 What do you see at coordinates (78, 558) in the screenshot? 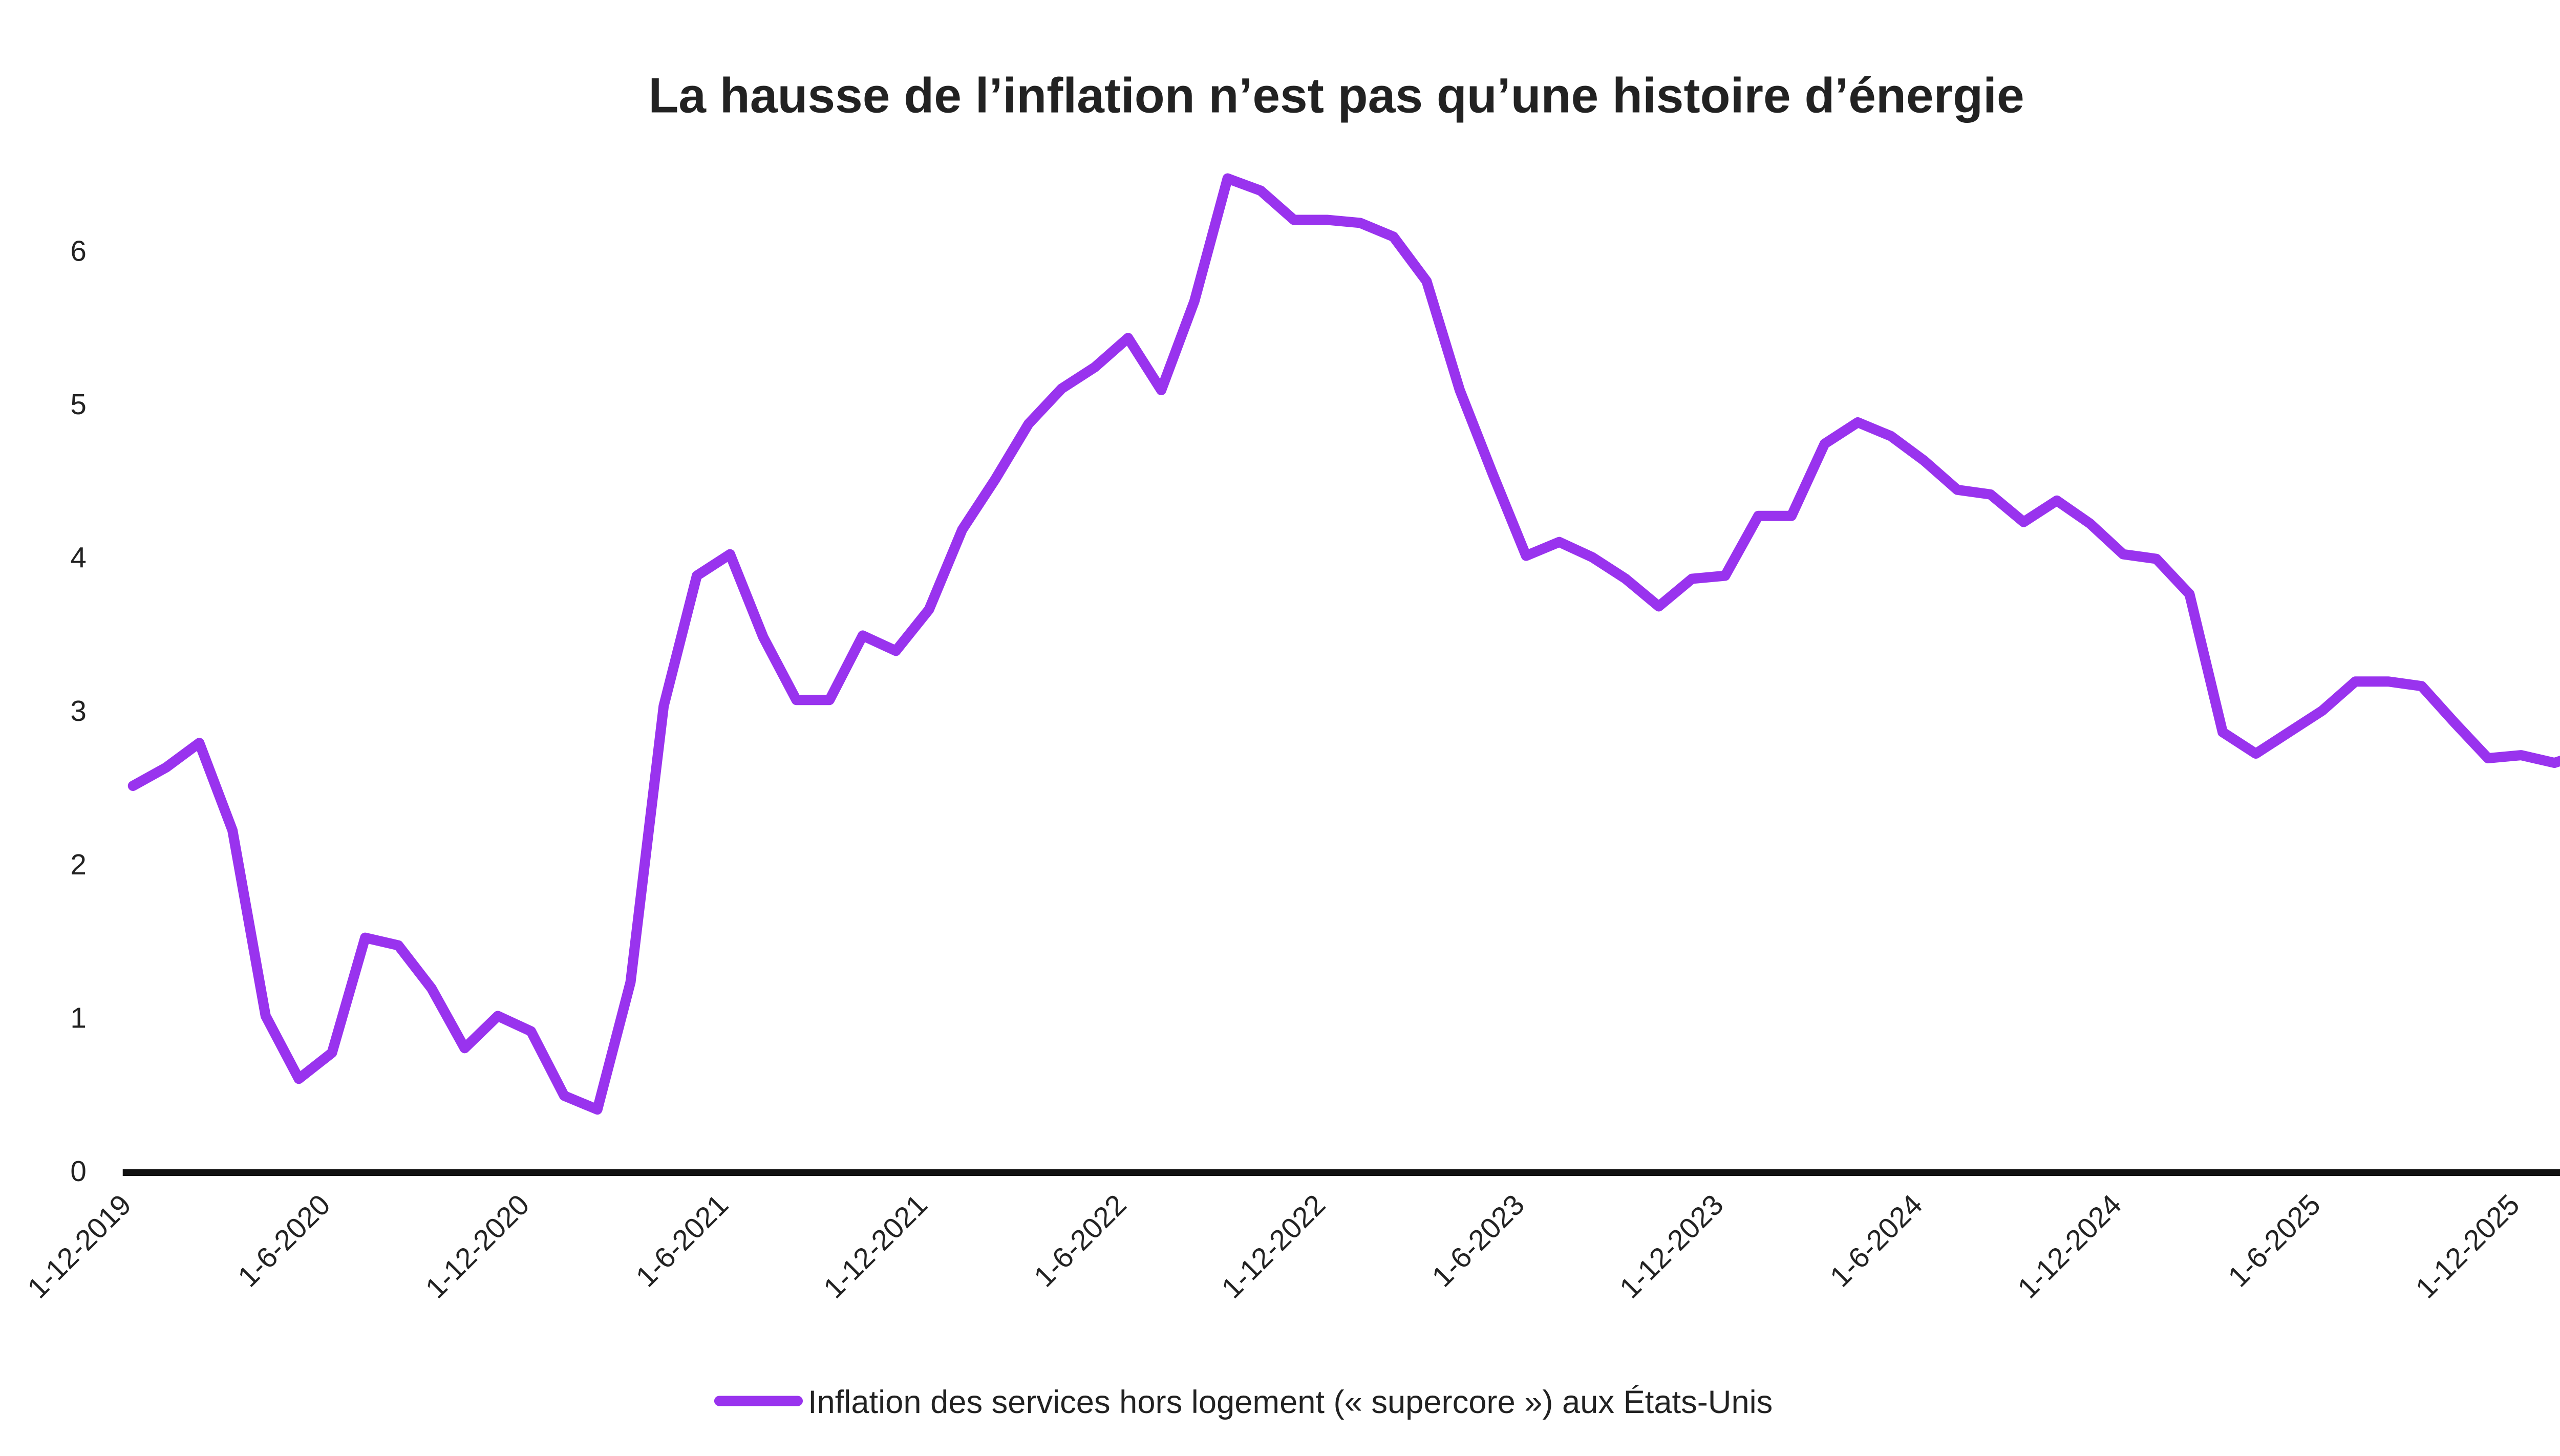
I see `y-tick-label: 4` at bounding box center [78, 558].